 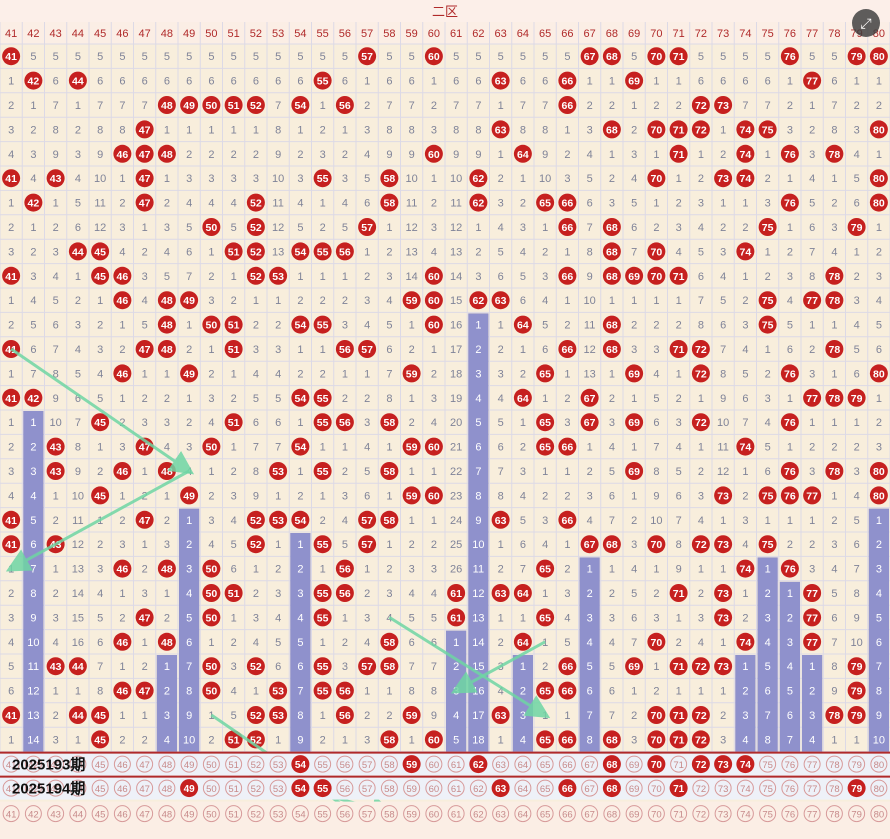 What do you see at coordinates (501, 34) in the screenshot?
I see `column-header: 63` at bounding box center [501, 34].